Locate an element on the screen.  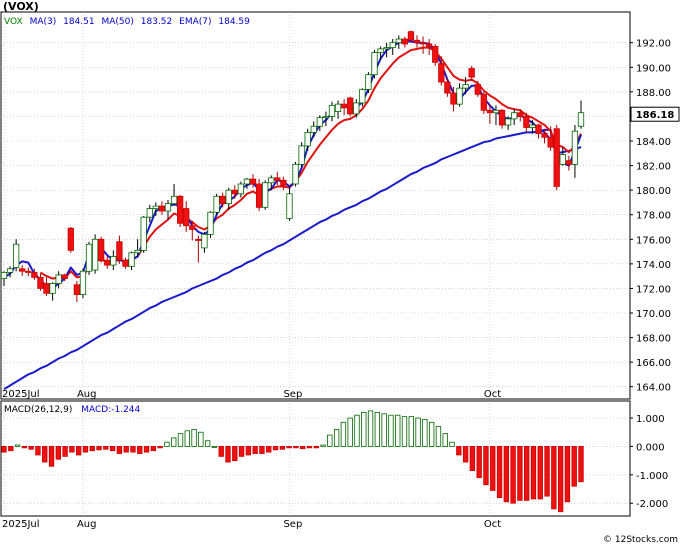
price-tick-label: 168.00 is located at coordinates (653, 339).